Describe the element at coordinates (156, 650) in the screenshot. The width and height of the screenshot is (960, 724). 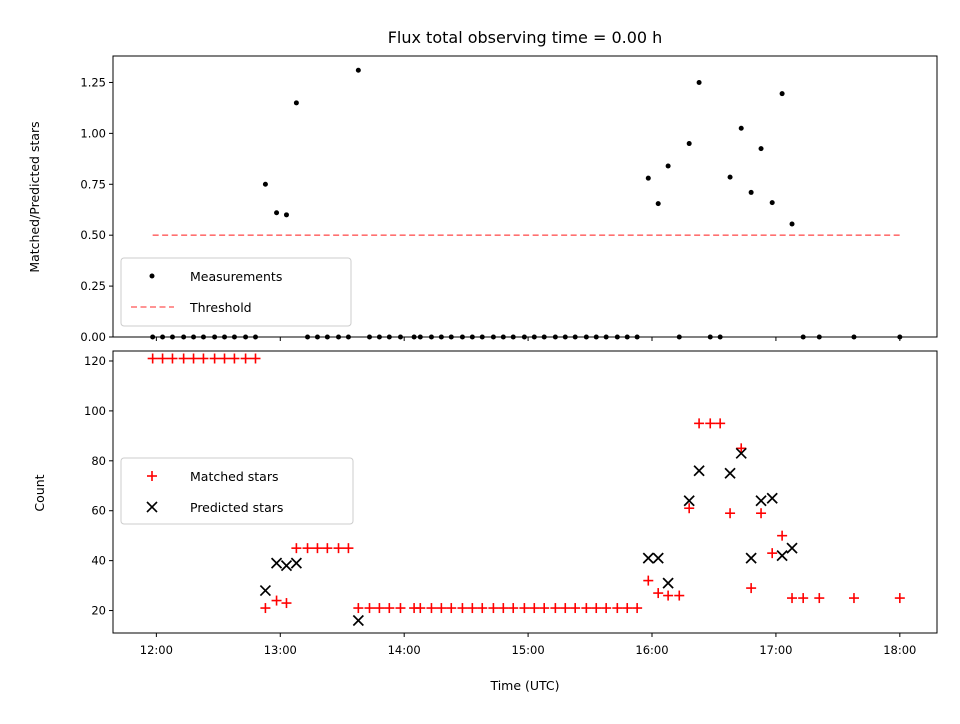
I see `x-tick-label: 12:00` at that location.